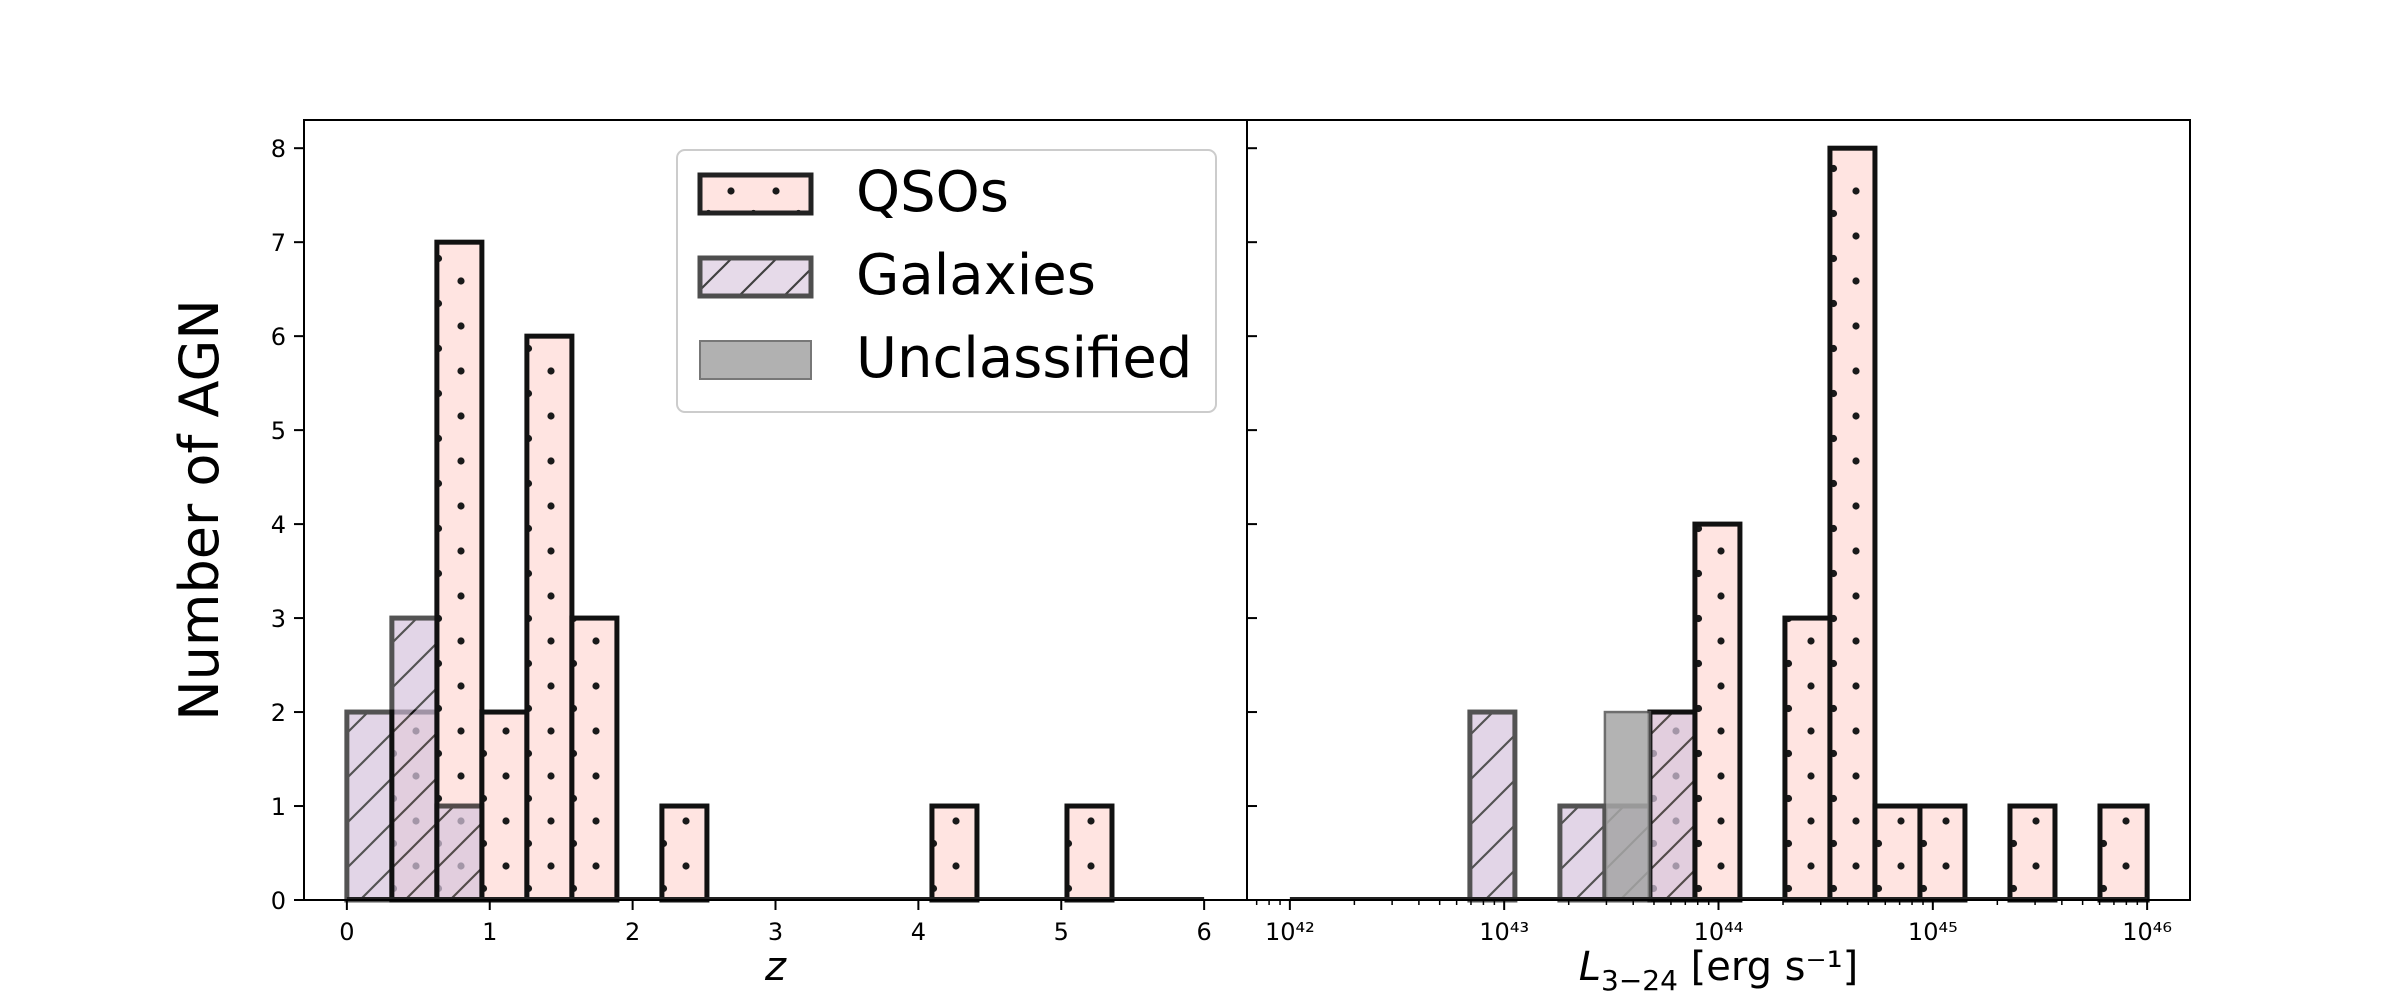 This screenshot has height=1000, width=2400. What do you see at coordinates (278, 243) in the screenshot?
I see `y-tick-label: 7` at bounding box center [278, 243].